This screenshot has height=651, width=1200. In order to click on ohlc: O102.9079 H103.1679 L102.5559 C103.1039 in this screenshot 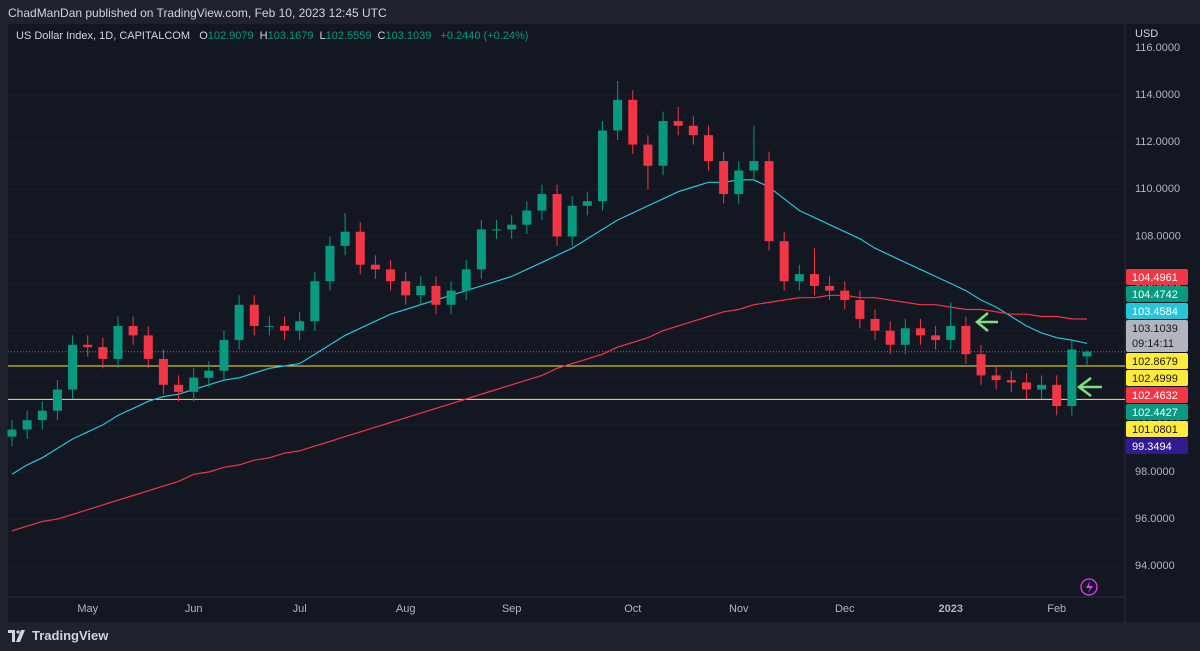, I will do `click(318, 36)`.